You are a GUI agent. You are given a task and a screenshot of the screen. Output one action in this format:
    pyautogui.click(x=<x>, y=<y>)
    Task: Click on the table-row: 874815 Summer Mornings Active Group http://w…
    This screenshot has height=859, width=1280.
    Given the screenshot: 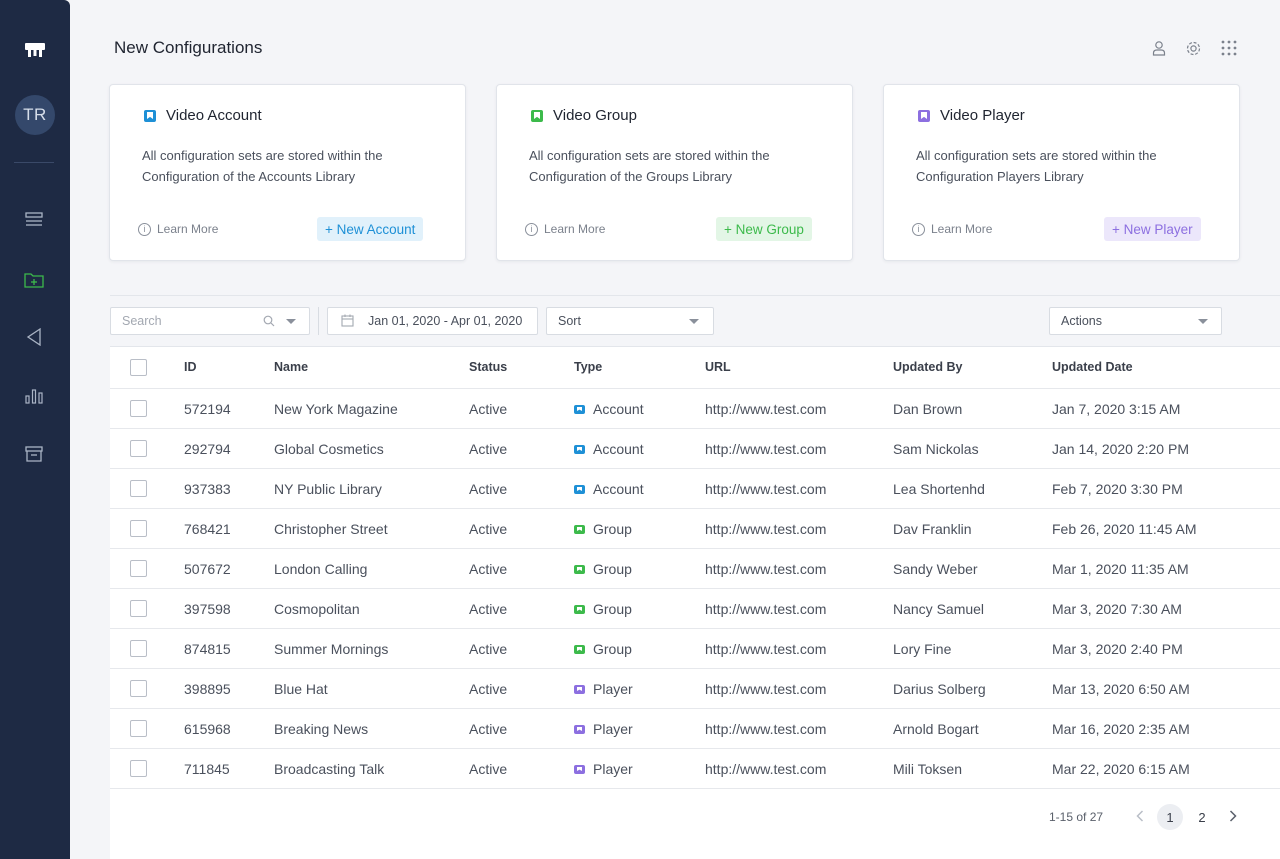 What is the action you would take?
    pyautogui.click(x=695, y=648)
    